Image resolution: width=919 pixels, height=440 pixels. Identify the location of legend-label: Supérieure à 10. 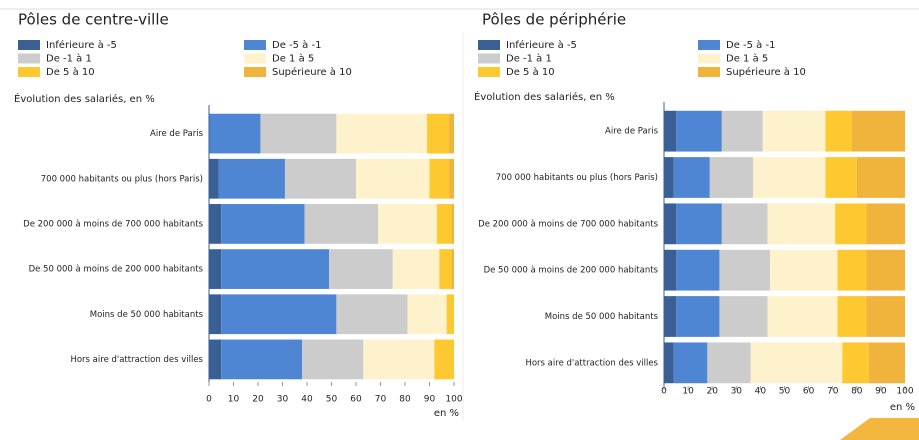
(766, 72).